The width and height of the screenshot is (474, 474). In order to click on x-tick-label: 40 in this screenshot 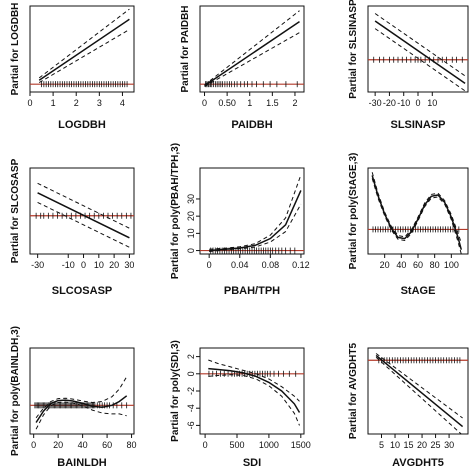, I will do `click(401, 265)`.